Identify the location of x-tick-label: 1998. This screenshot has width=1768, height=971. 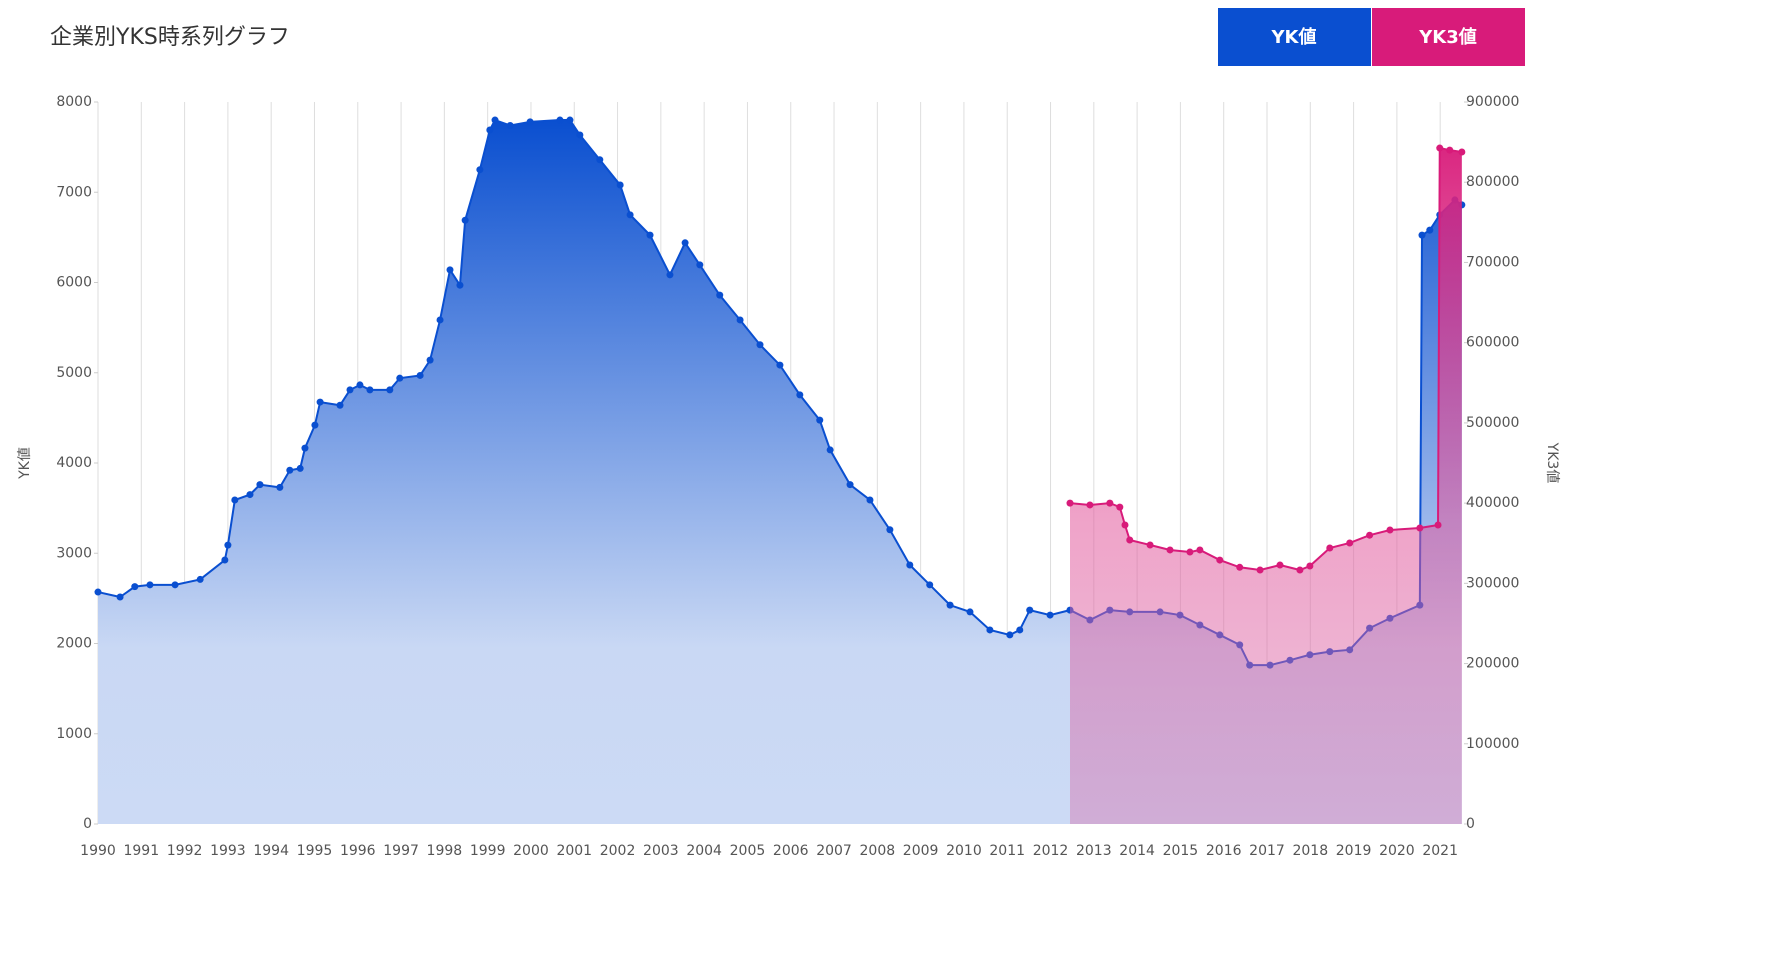
(445, 851).